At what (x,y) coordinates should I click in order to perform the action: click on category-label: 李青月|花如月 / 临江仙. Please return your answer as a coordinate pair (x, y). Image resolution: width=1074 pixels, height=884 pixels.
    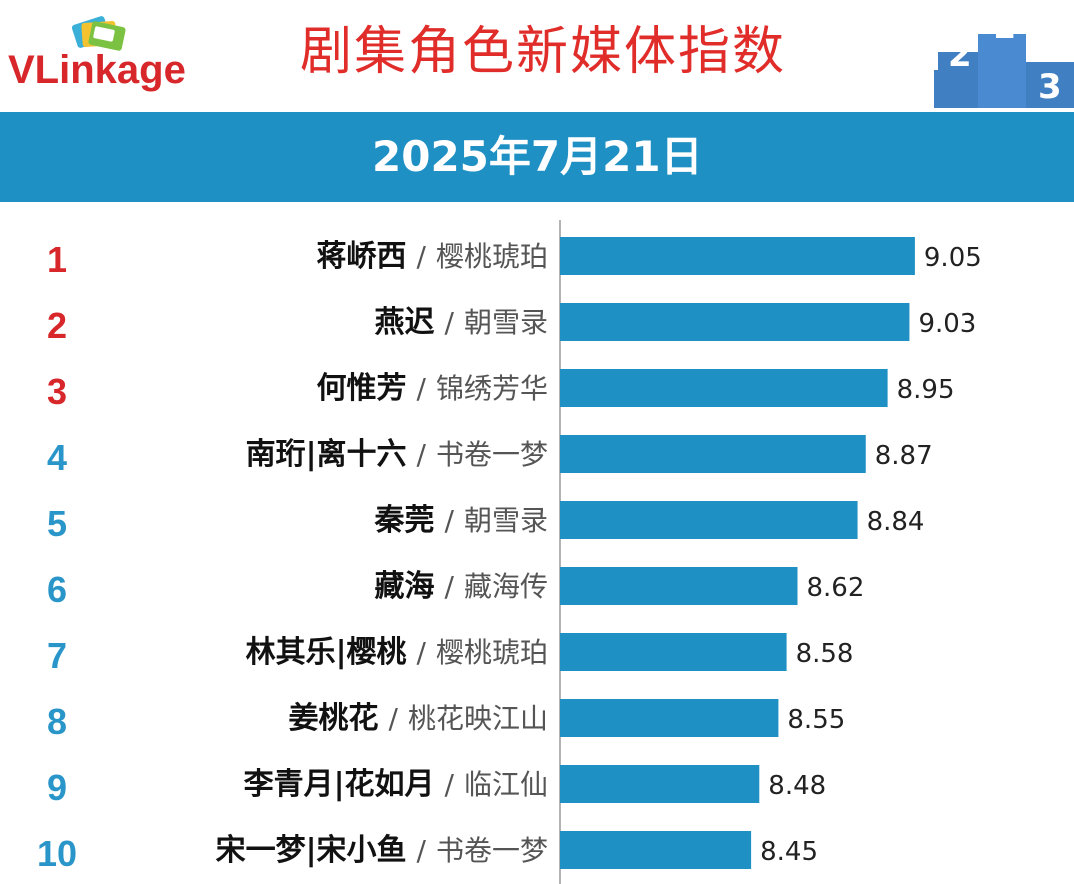
    Looking at the image, I should click on (396, 784).